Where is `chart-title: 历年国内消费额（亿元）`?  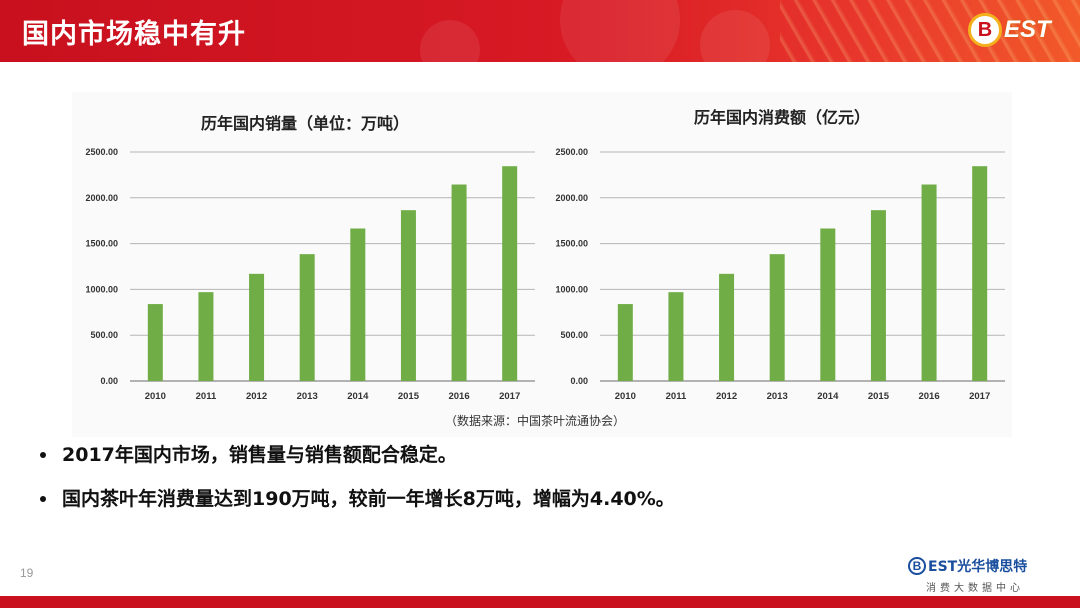 chart-title: 历年国内消费额（亿元） is located at coordinates (782, 117).